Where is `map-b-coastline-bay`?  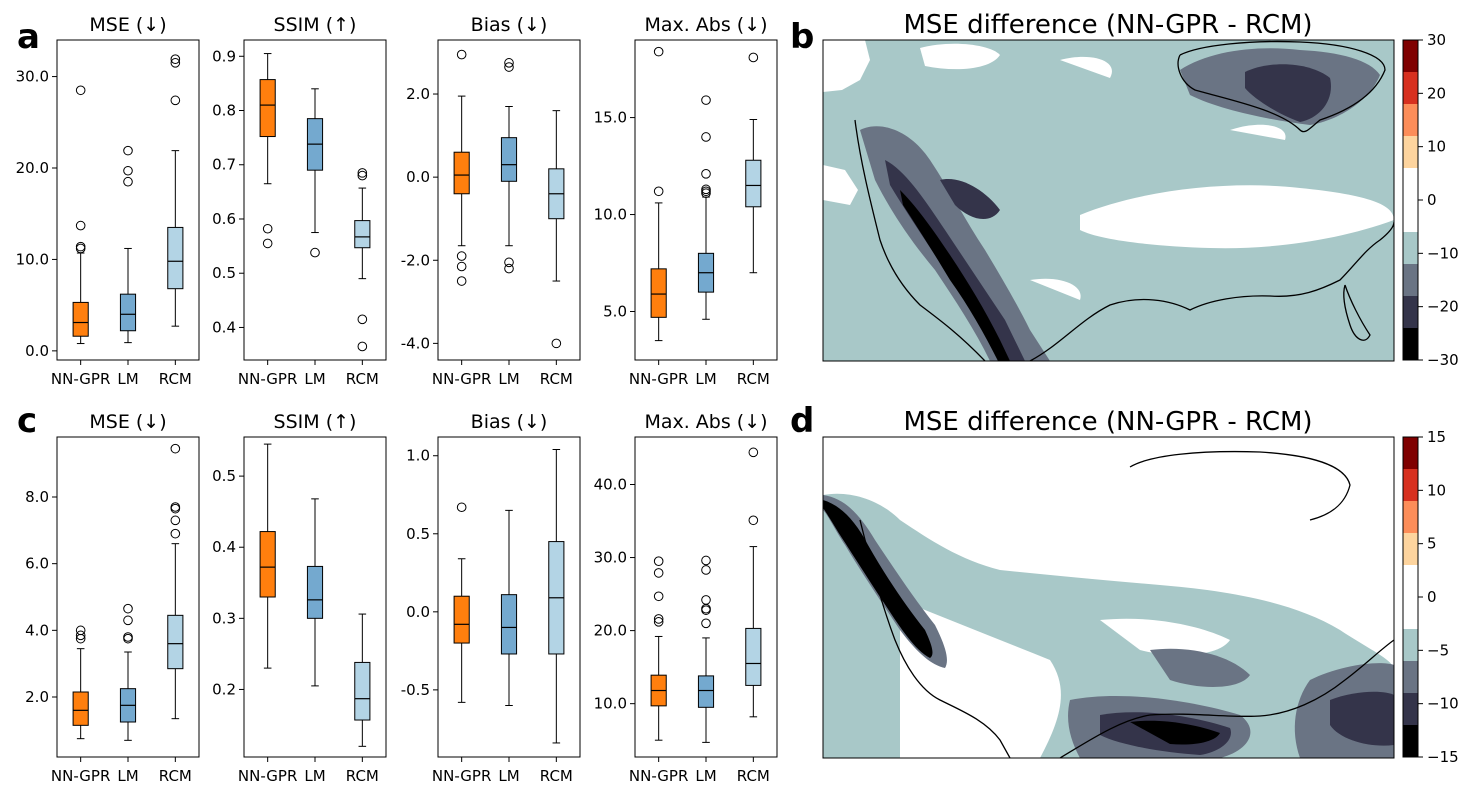
map-b-coastline-bay is located at coordinates (1281, 86).